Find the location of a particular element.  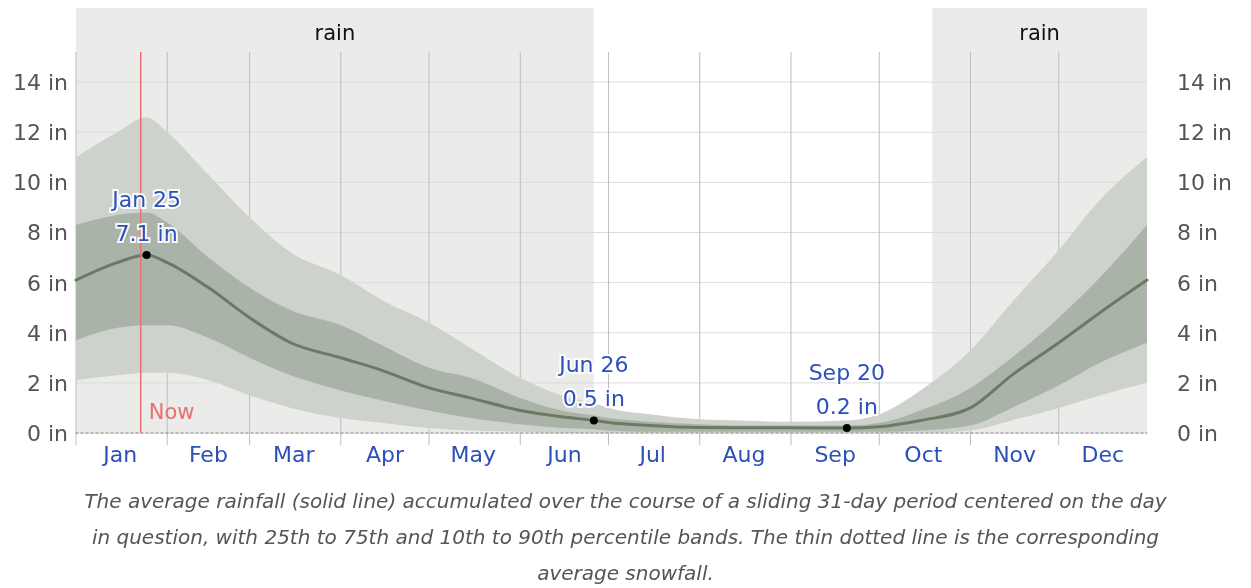

x-tick-label: Apr is located at coordinates (385, 454).